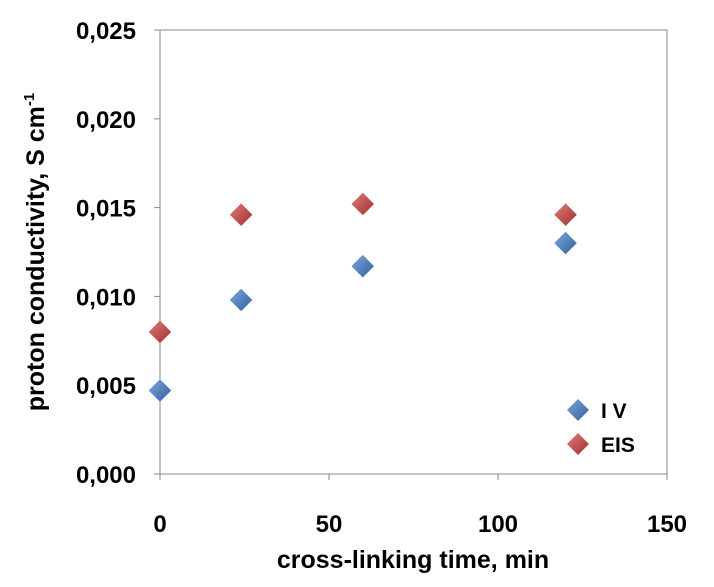  I want to click on x-axis-title: cross-linking time, min, so click(413, 560).